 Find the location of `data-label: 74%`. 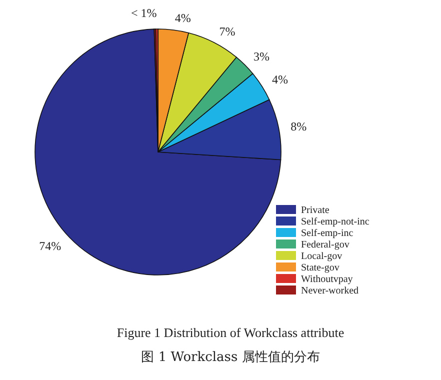

data-label: 74% is located at coordinates (50, 245).